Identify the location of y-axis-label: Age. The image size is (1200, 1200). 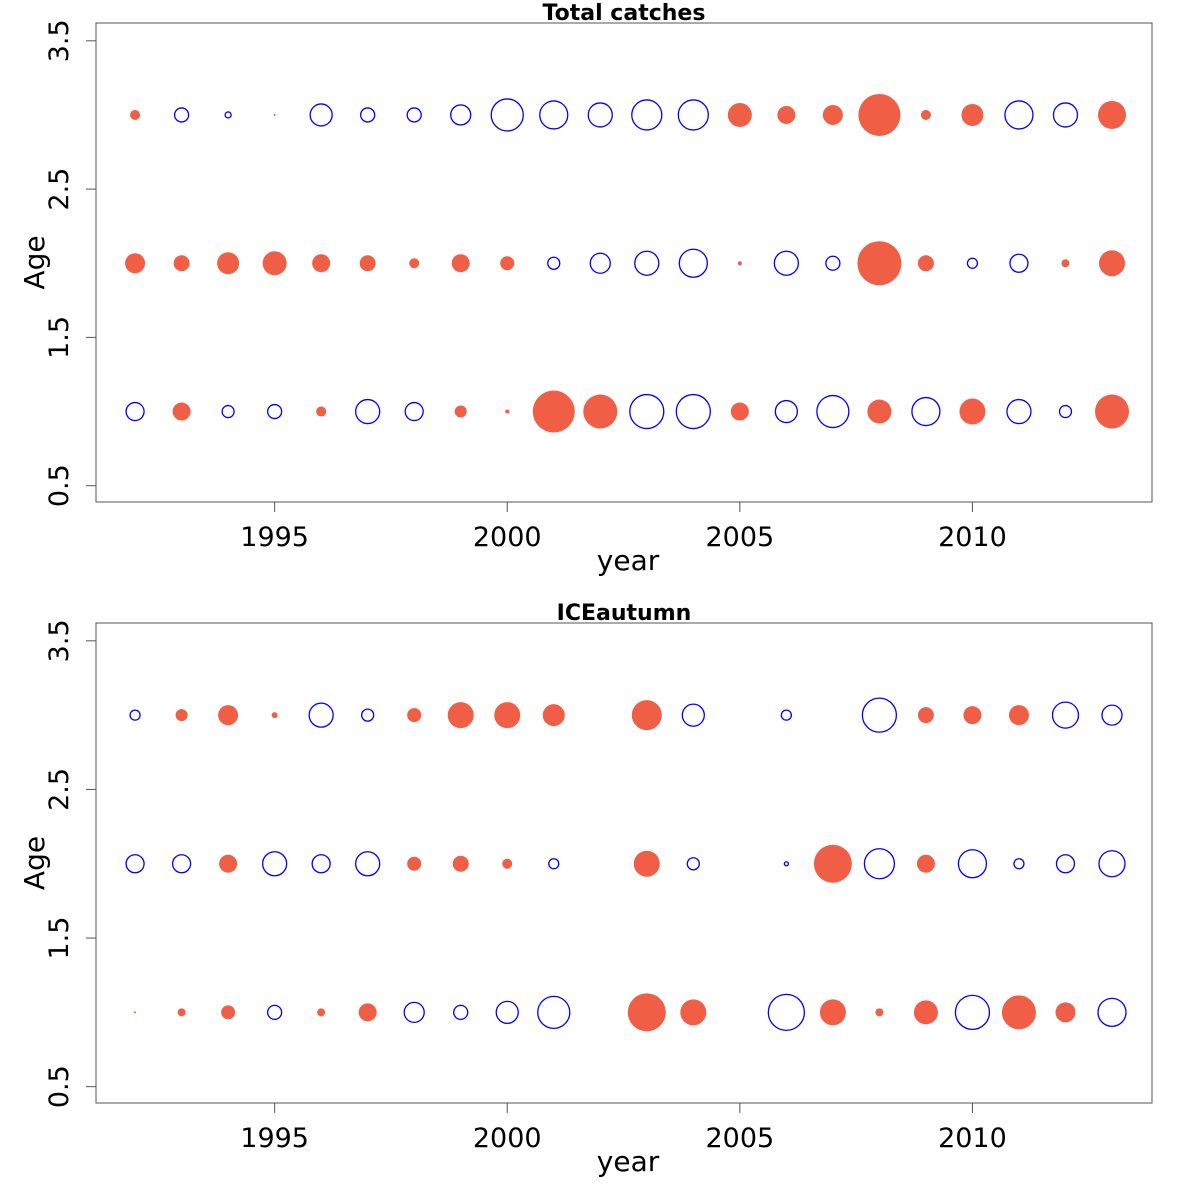
(34, 863).